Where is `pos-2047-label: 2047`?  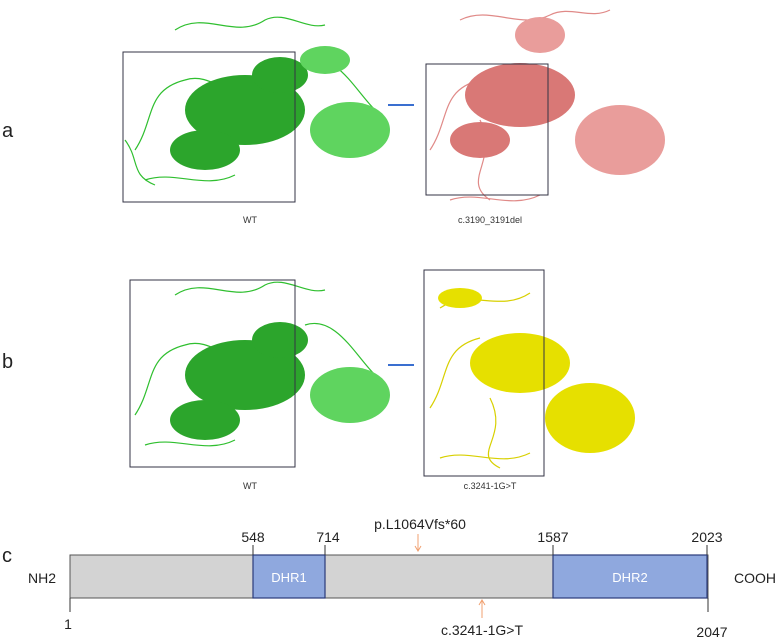
pos-2047-label: 2047 is located at coordinates (711, 632).